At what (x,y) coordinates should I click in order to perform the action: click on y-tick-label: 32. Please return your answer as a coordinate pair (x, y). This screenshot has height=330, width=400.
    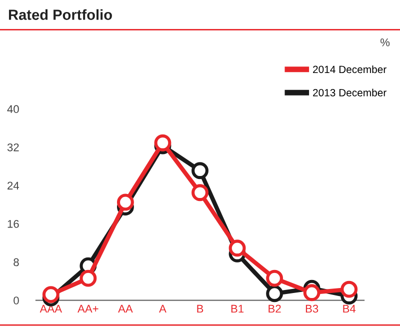
    Looking at the image, I should click on (13, 147).